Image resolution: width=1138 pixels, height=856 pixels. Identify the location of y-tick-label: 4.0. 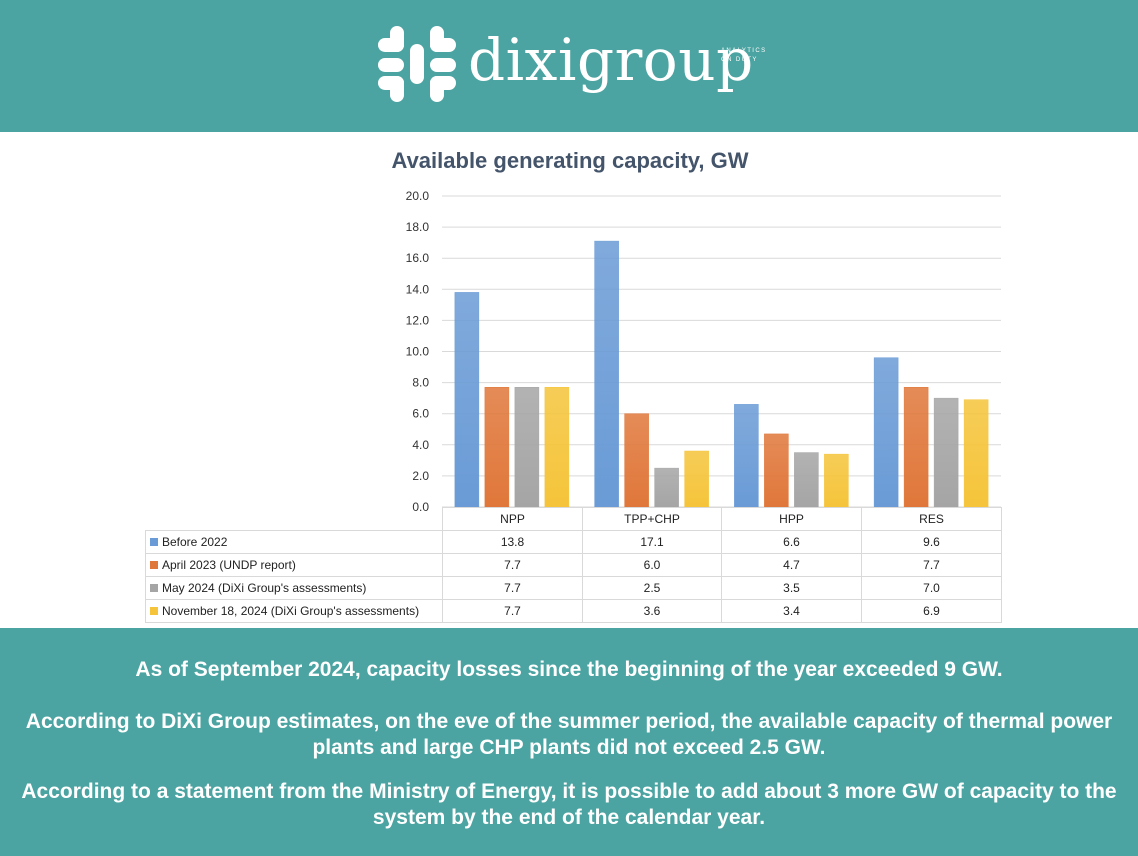
(420, 445).